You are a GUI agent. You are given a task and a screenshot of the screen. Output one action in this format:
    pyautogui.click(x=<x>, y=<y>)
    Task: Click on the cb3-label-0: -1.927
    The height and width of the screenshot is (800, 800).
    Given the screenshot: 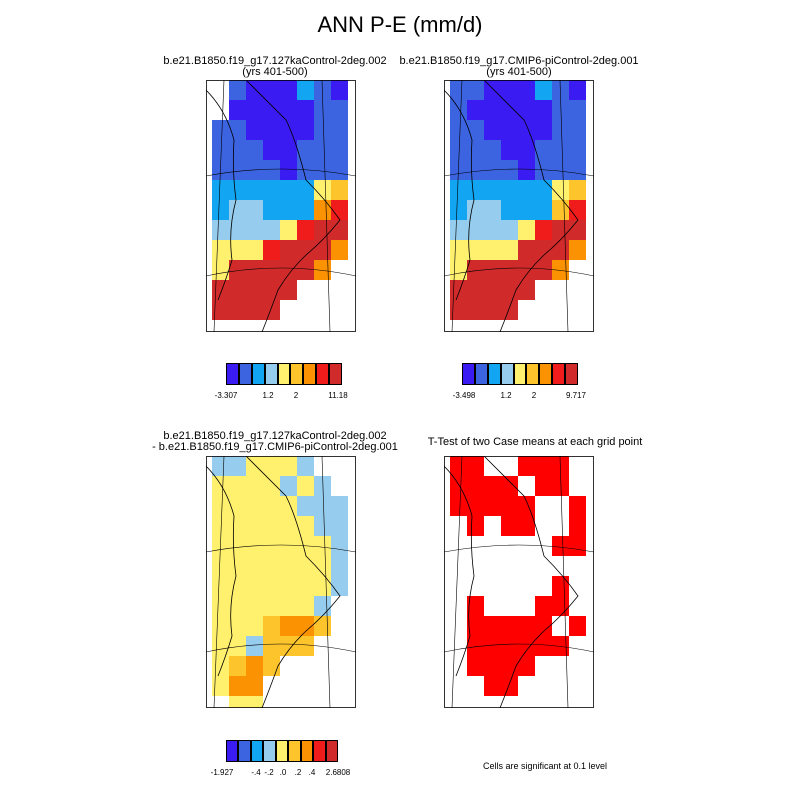 What is the action you would take?
    pyautogui.click(x=222, y=772)
    